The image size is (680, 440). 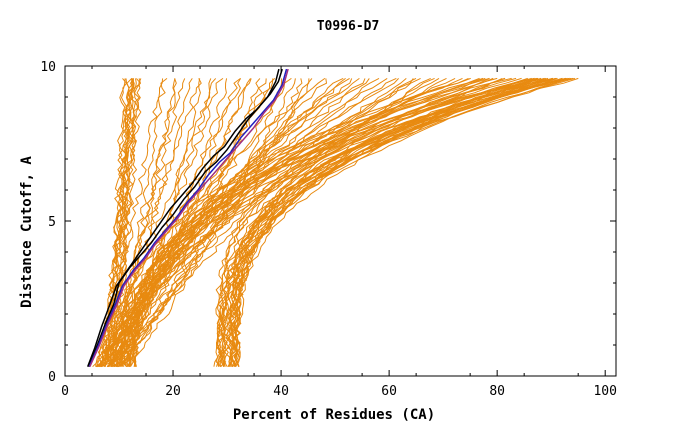 I want to click on x-tick-label: 20, so click(x=173, y=391).